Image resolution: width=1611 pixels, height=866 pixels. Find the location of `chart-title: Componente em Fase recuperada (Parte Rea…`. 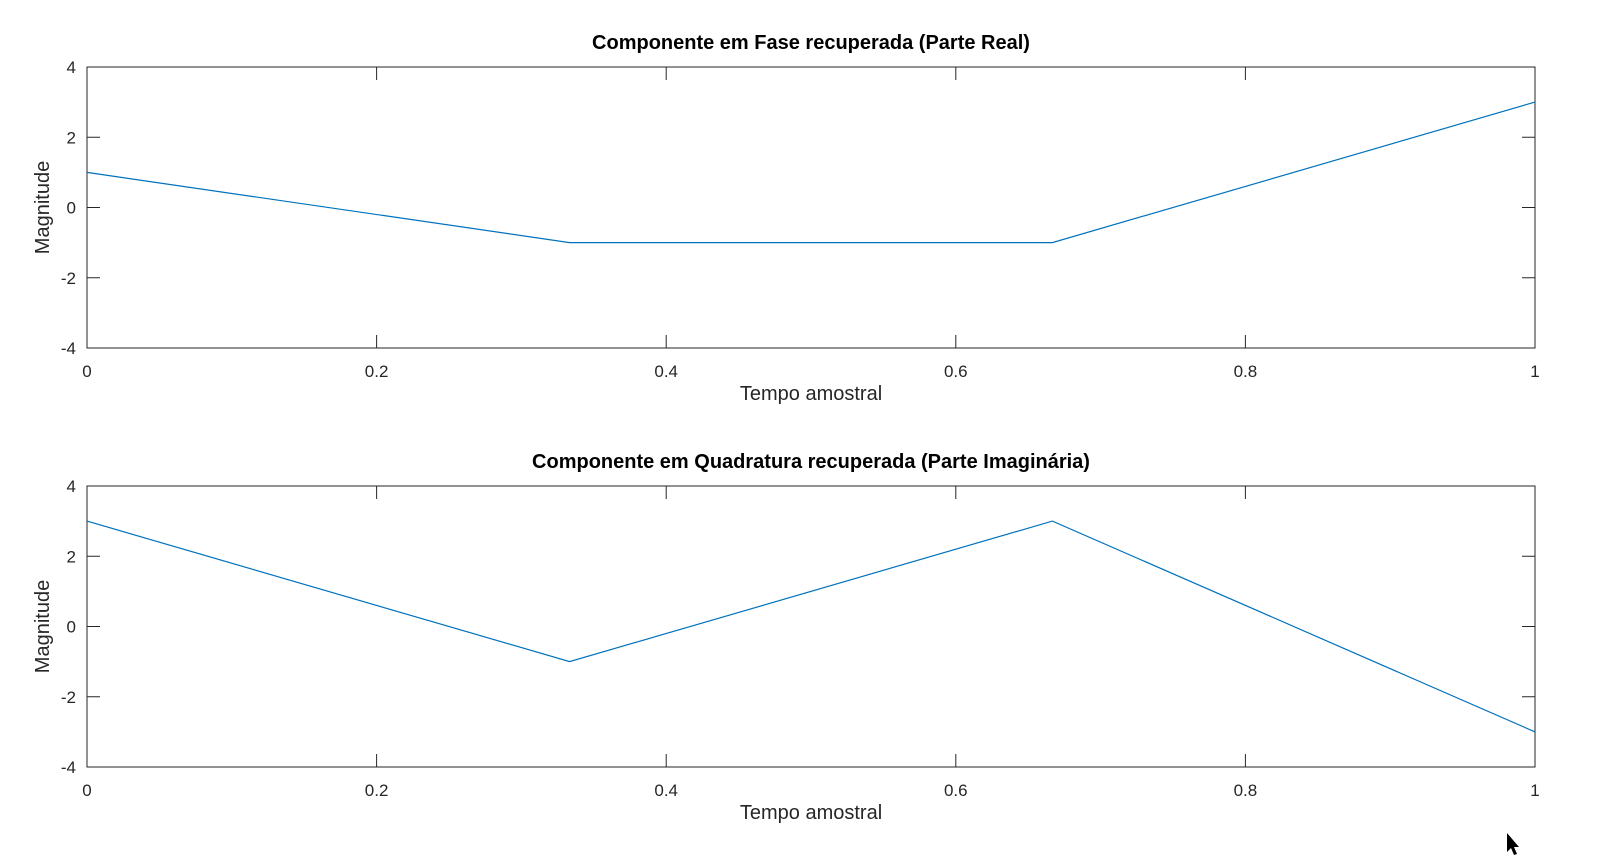

chart-title: Componente em Fase recuperada (Parte Rea… is located at coordinates (811, 43).